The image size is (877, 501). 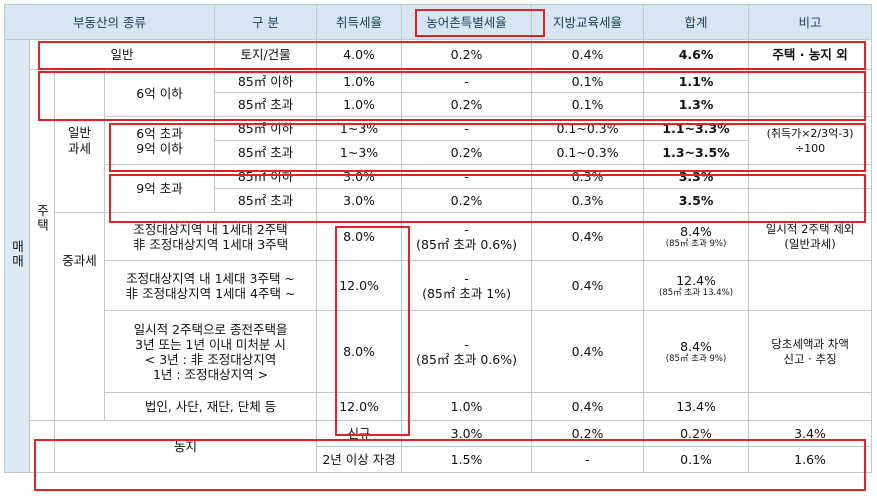 What do you see at coordinates (810, 236) in the screenshot?
I see `note-cell: 일시적 2주택 제외 (일반과세)` at bounding box center [810, 236].